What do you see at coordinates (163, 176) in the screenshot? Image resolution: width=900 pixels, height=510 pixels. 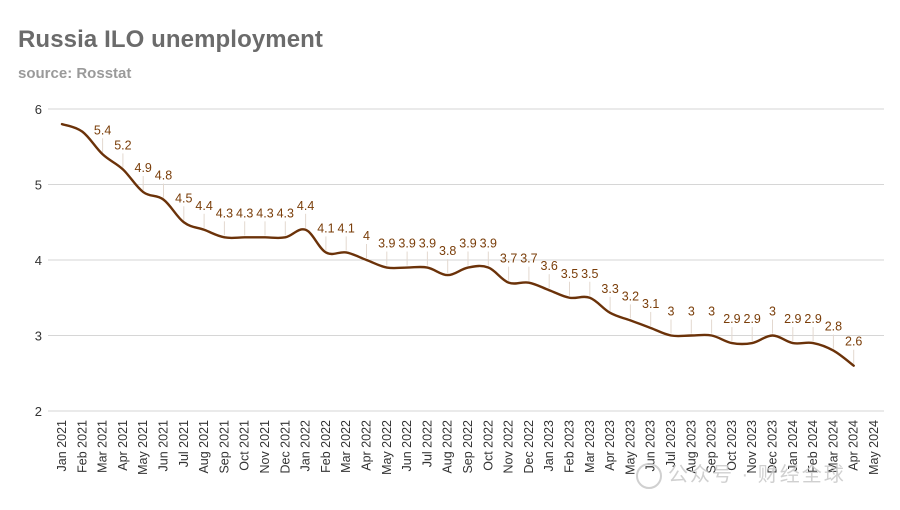 I see `data-label: 4.8` at bounding box center [163, 176].